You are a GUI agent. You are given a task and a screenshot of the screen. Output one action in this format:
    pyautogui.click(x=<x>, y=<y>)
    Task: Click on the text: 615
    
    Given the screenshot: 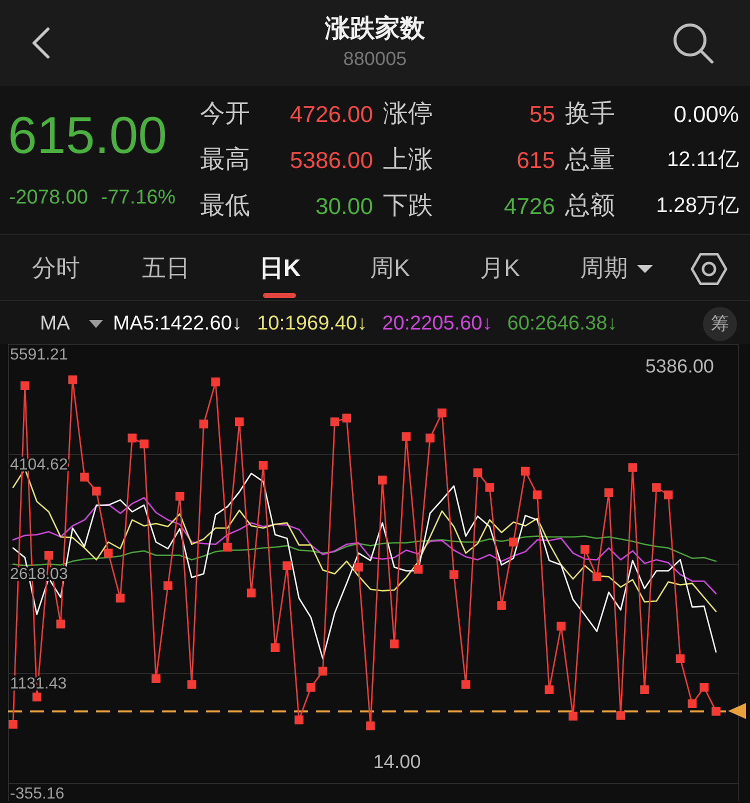 What is the action you would take?
    pyautogui.click(x=535, y=160)
    